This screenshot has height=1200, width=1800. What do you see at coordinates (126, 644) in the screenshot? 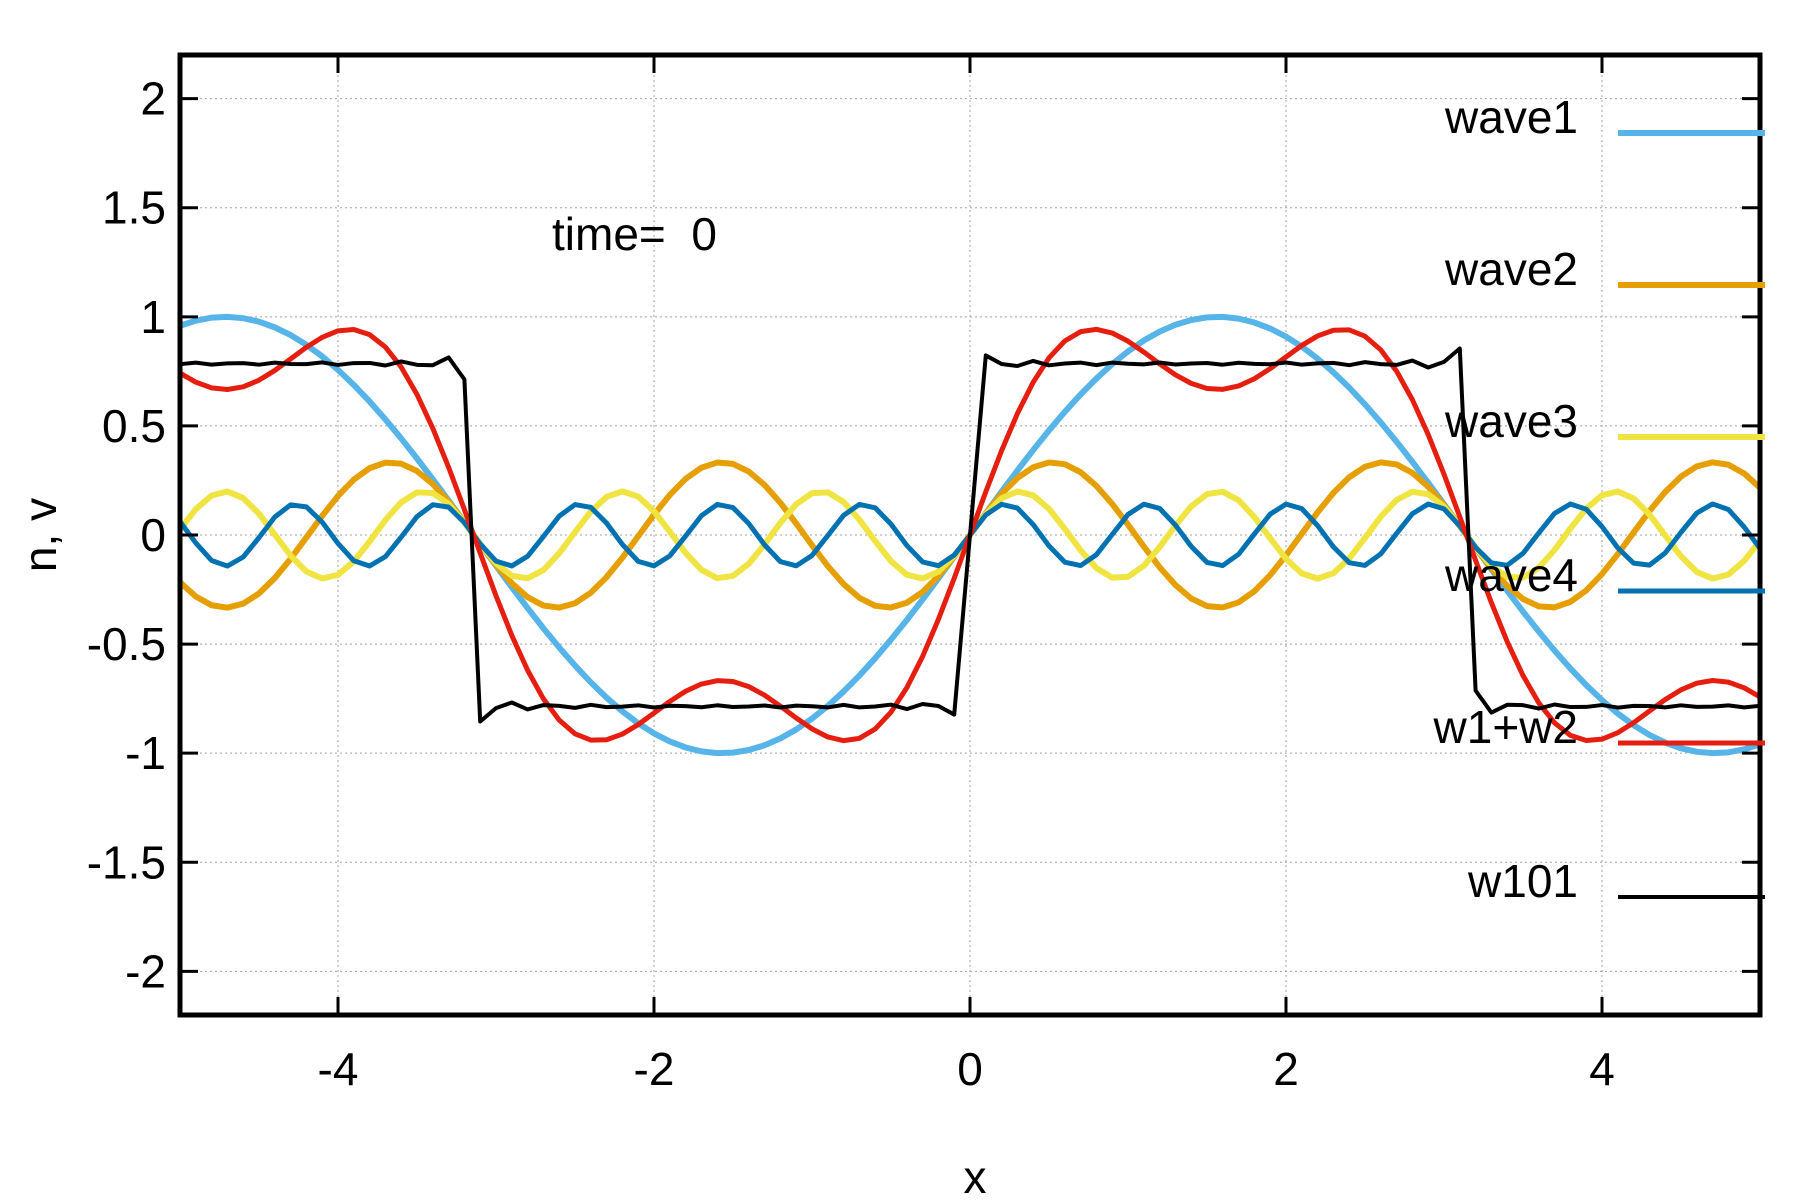
I see `y-tick-label: -0.5` at bounding box center [126, 644].